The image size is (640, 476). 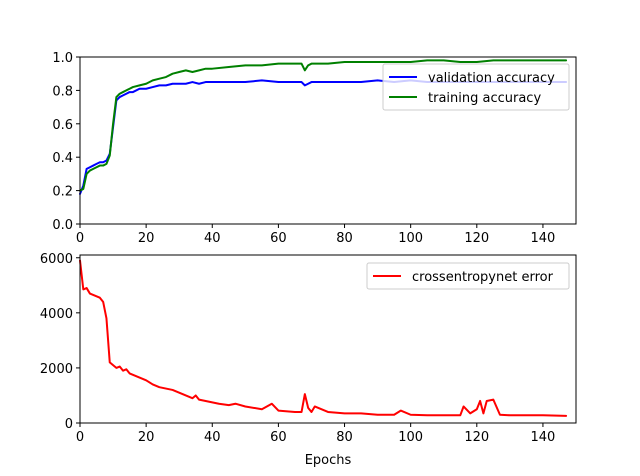 I want to click on accuracy-legend-frame, so click(x=476, y=87).